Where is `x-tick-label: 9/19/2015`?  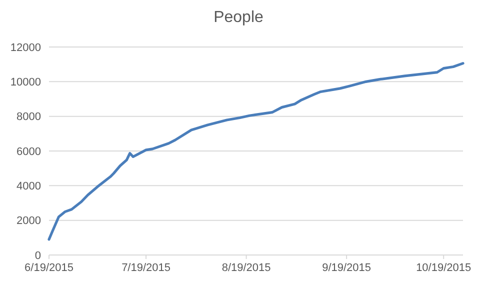
x-tick-label: 9/19/2015 is located at coordinates (347, 268).